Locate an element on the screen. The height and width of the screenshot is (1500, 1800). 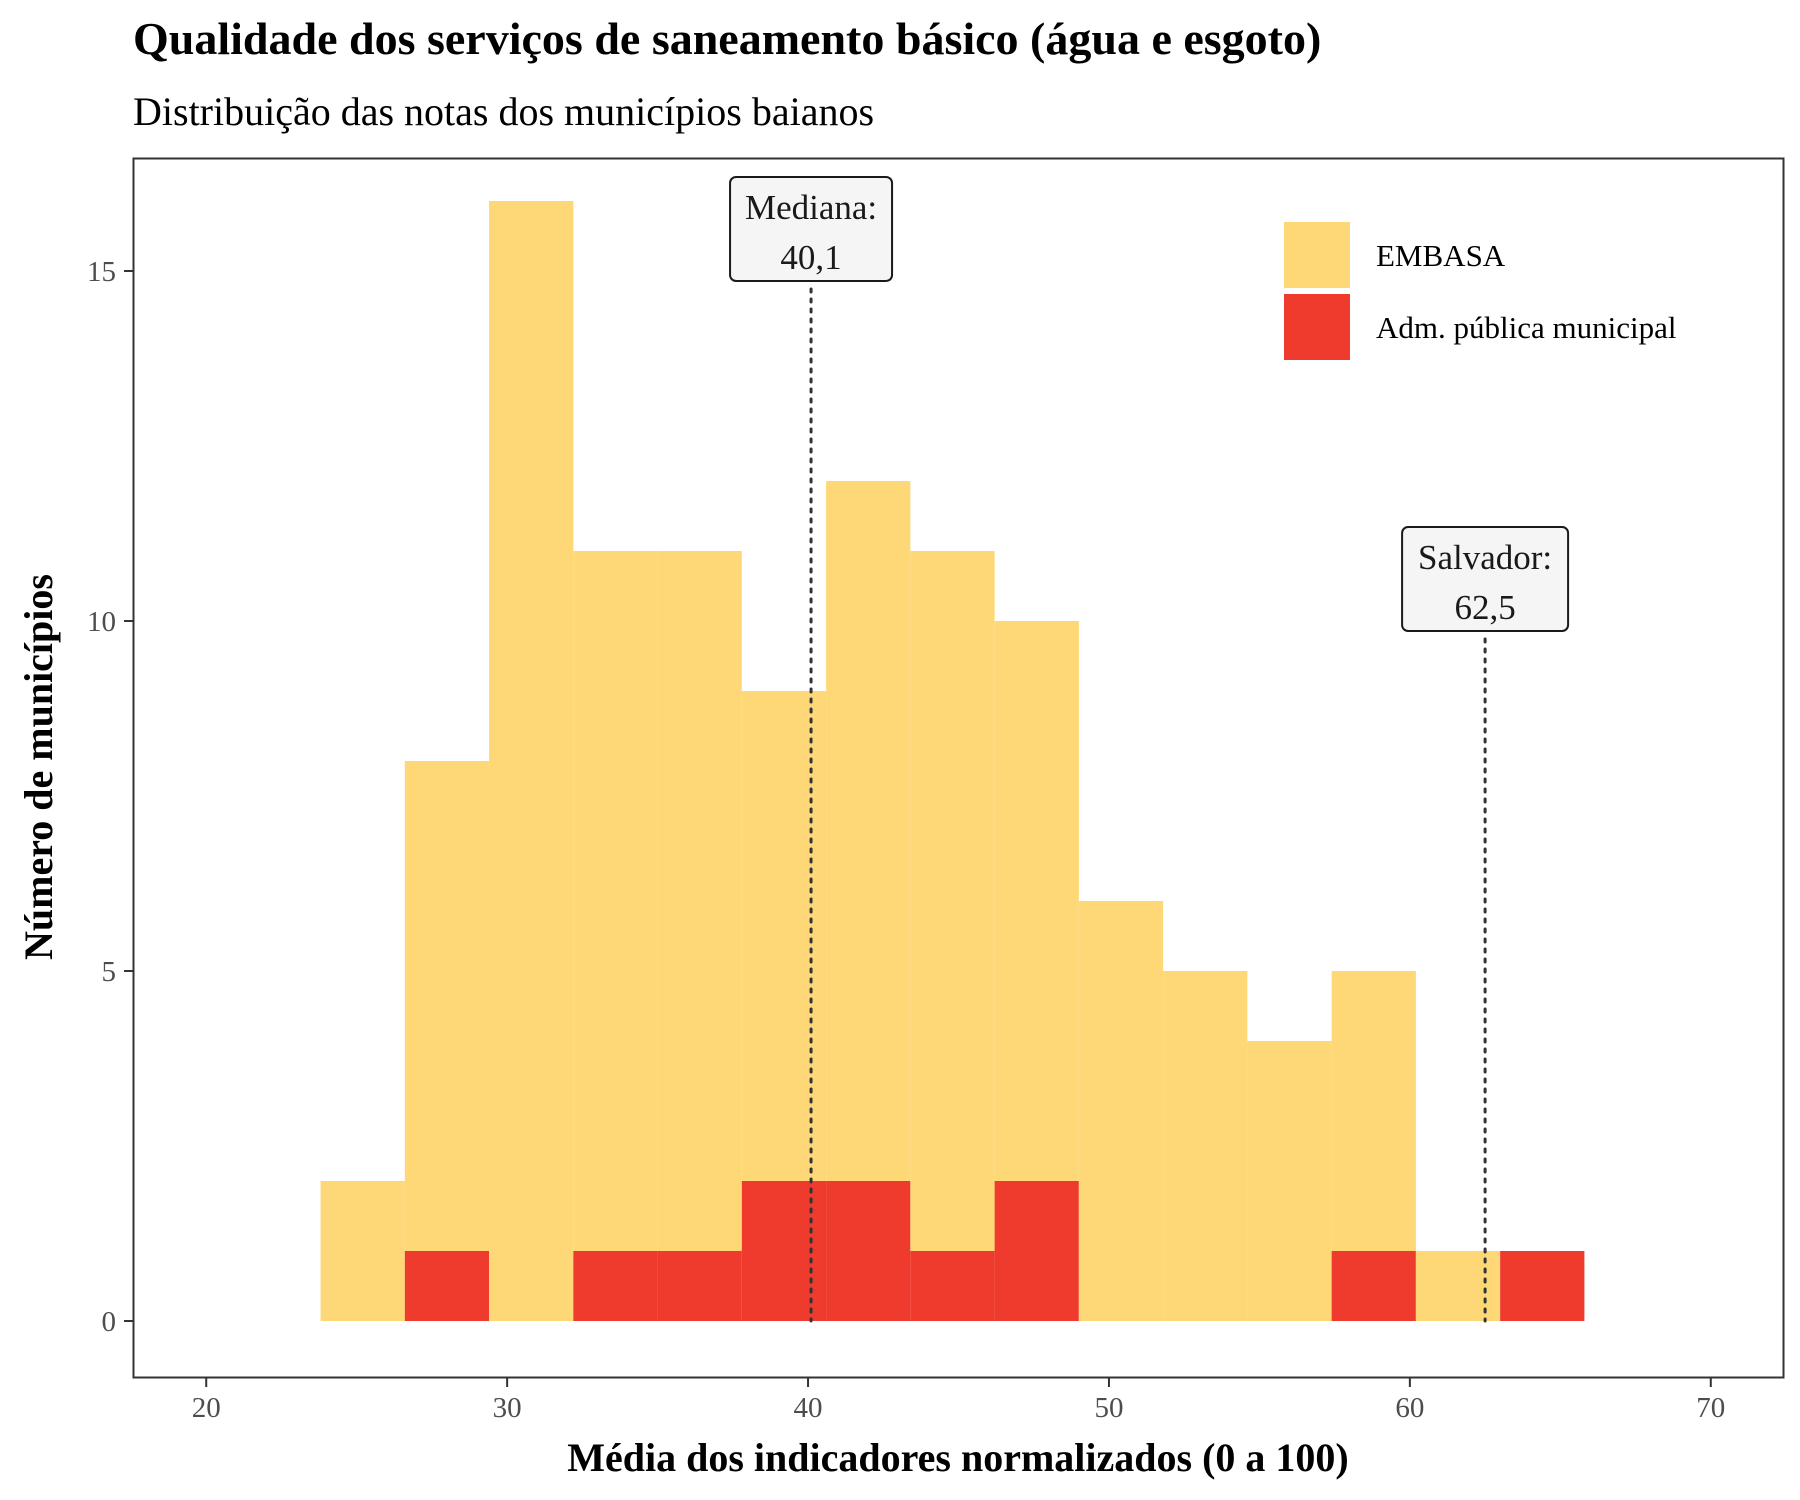
x-tick-label-20: 20 is located at coordinates (206, 1408).